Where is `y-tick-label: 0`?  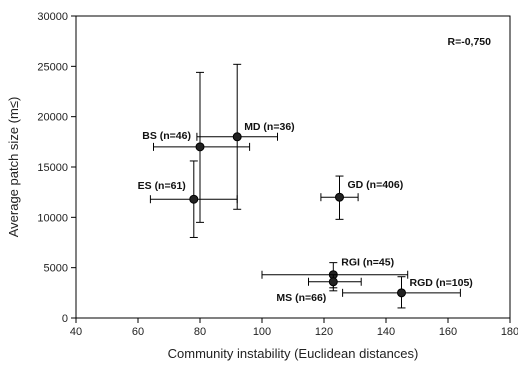 y-tick-label: 0 is located at coordinates (65, 319).